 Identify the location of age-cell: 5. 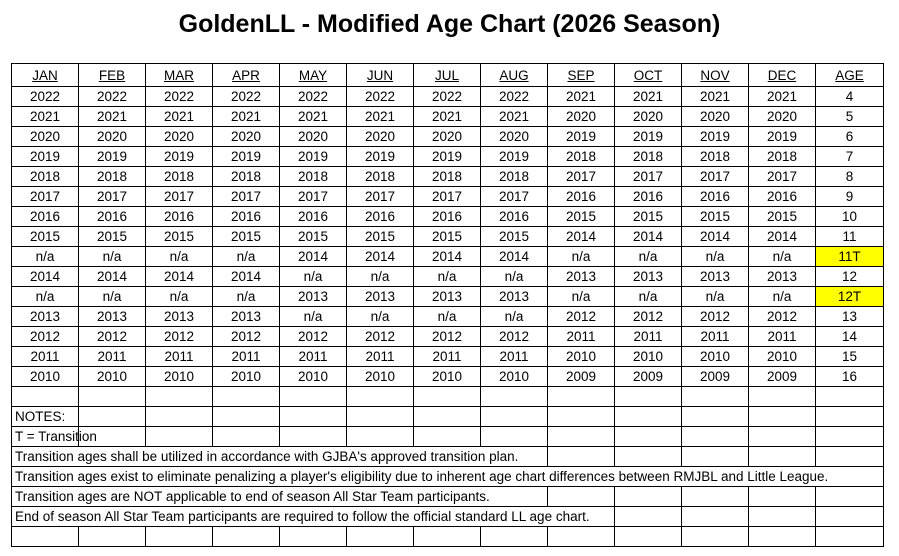
(849, 116).